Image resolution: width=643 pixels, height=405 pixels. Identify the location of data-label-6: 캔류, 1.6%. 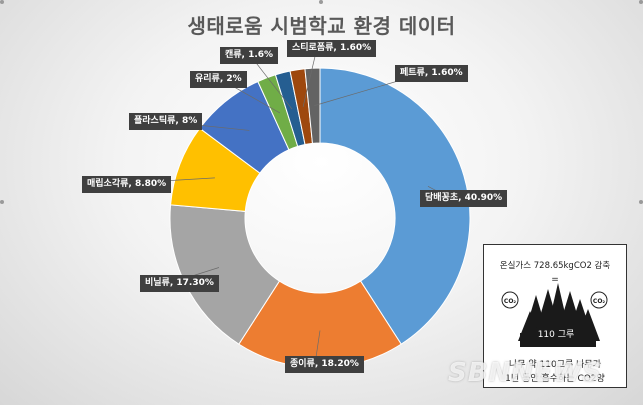
(249, 55).